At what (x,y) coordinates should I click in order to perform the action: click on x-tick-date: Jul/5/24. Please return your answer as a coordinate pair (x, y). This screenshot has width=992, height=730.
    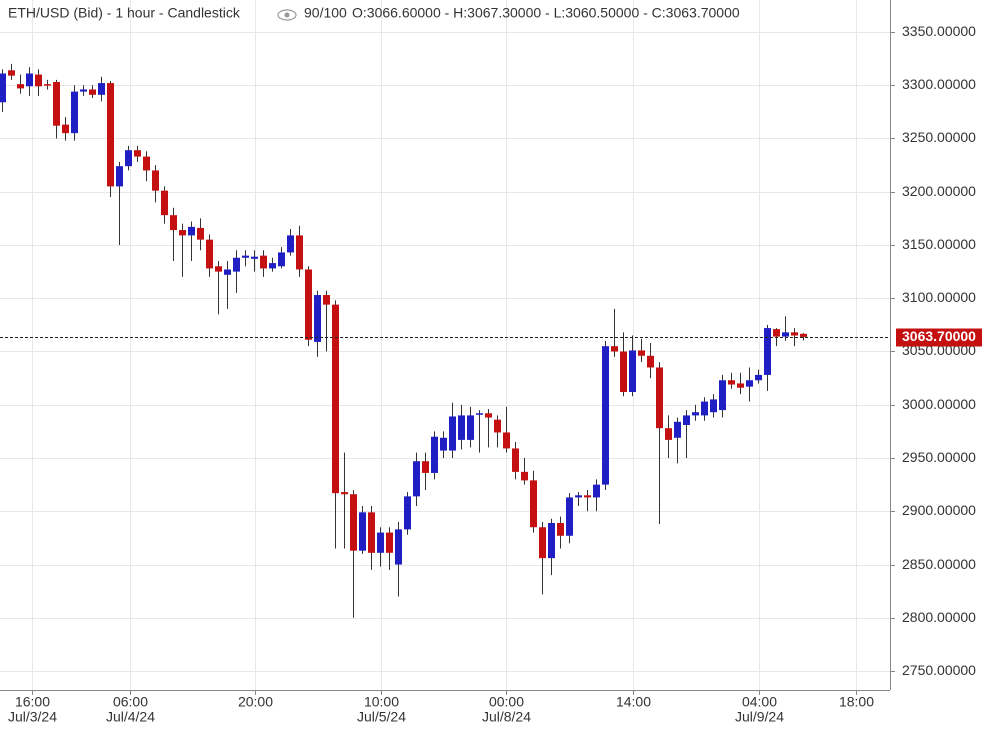
    Looking at the image, I should click on (381, 717).